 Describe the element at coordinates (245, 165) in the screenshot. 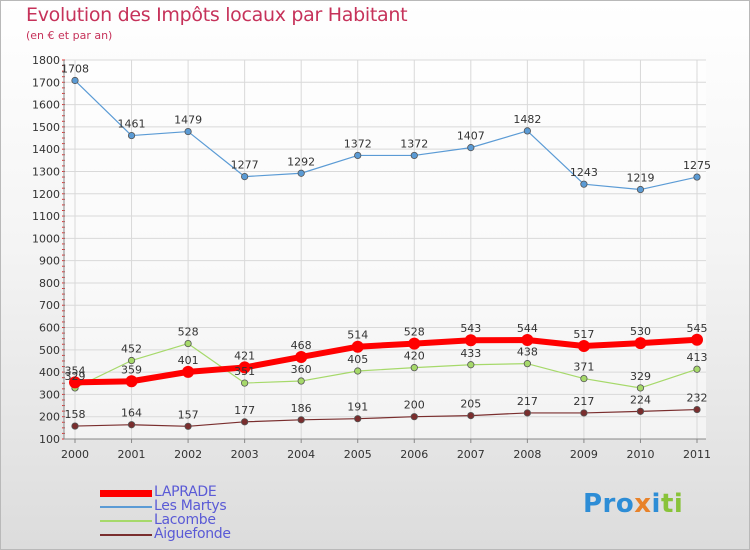

I see `data-label: 1277` at that location.